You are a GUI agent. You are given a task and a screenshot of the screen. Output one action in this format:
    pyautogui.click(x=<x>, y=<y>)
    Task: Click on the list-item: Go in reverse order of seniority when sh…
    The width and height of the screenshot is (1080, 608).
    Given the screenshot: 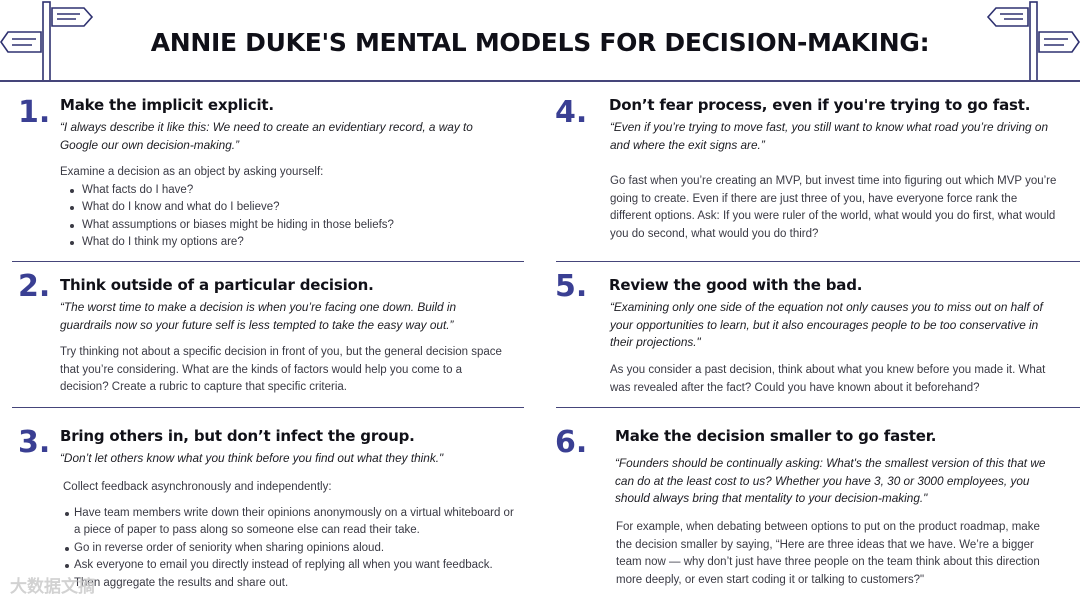 What is the action you would take?
    pyautogui.click(x=291, y=549)
    